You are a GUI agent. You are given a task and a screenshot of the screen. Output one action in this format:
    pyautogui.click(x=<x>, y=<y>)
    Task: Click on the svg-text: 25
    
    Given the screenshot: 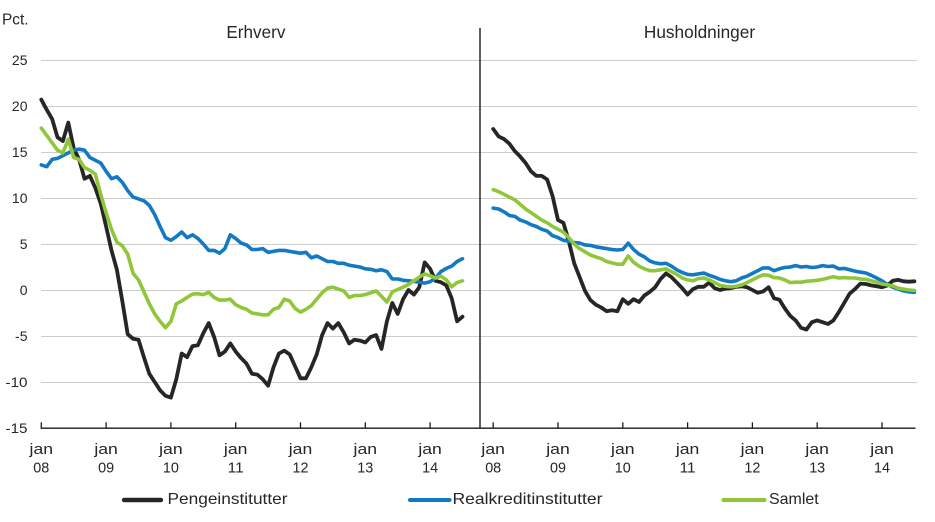 What is the action you would take?
    pyautogui.click(x=20, y=60)
    